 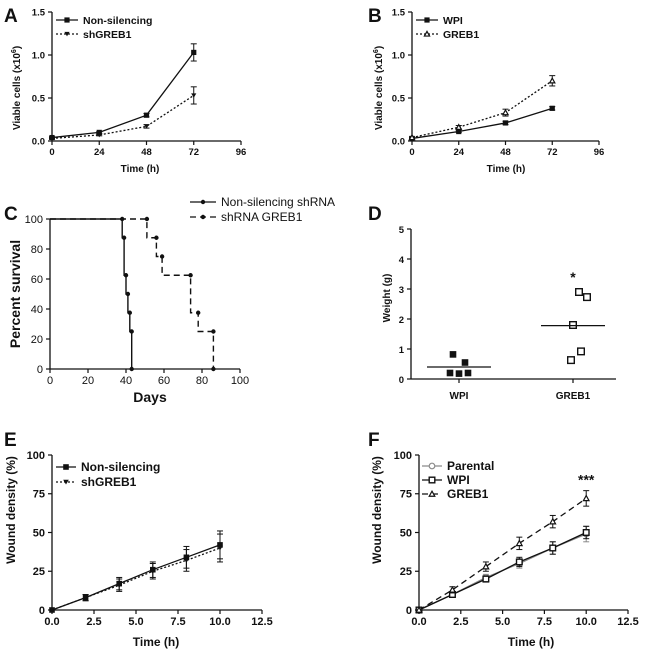 What do you see at coordinates (552, 152) in the screenshot?
I see `x-tick-label: 72` at bounding box center [552, 152].